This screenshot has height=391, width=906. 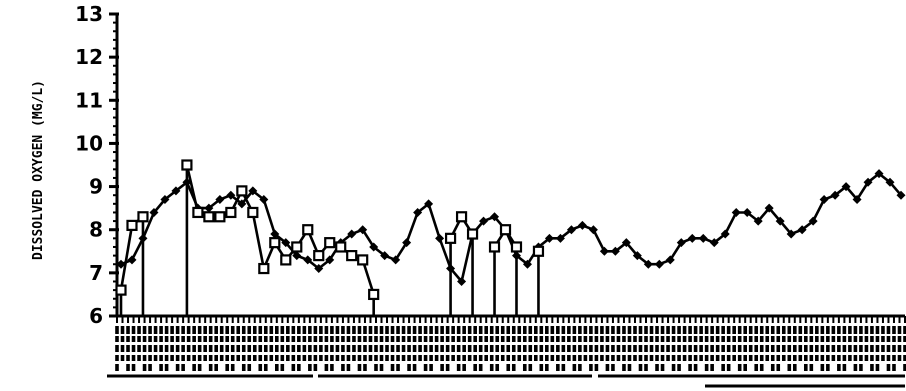 What do you see at coordinates (511, 318) in the screenshot?
I see `x-axis` at bounding box center [511, 318].